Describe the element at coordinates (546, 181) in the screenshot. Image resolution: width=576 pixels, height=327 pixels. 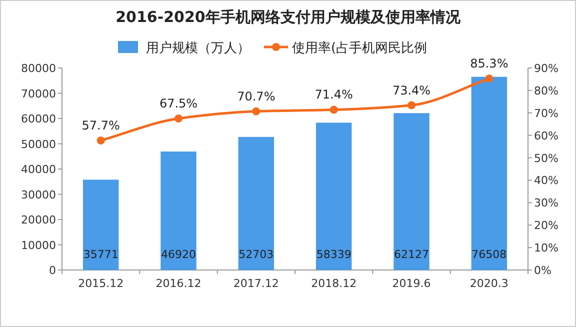
I see `y2-tick-label: 40%` at that location.